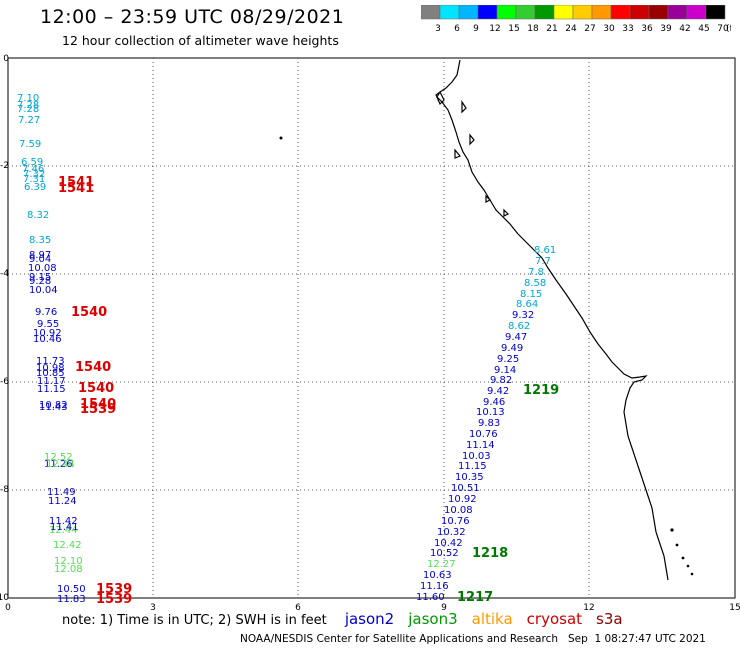 Image resolution: width=740 pixels, height=650 pixels. Describe the element at coordinates (533, 29) in the screenshot. I see `color-scale-label: 18` at that location.